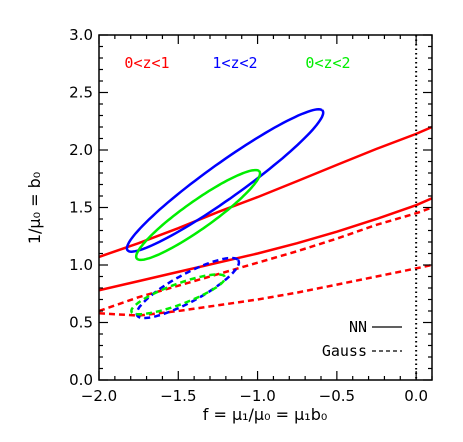 Image resolution: width=463 pixels, height=442 pixels. I want to click on legend: NN Gauss, so click(362, 339).